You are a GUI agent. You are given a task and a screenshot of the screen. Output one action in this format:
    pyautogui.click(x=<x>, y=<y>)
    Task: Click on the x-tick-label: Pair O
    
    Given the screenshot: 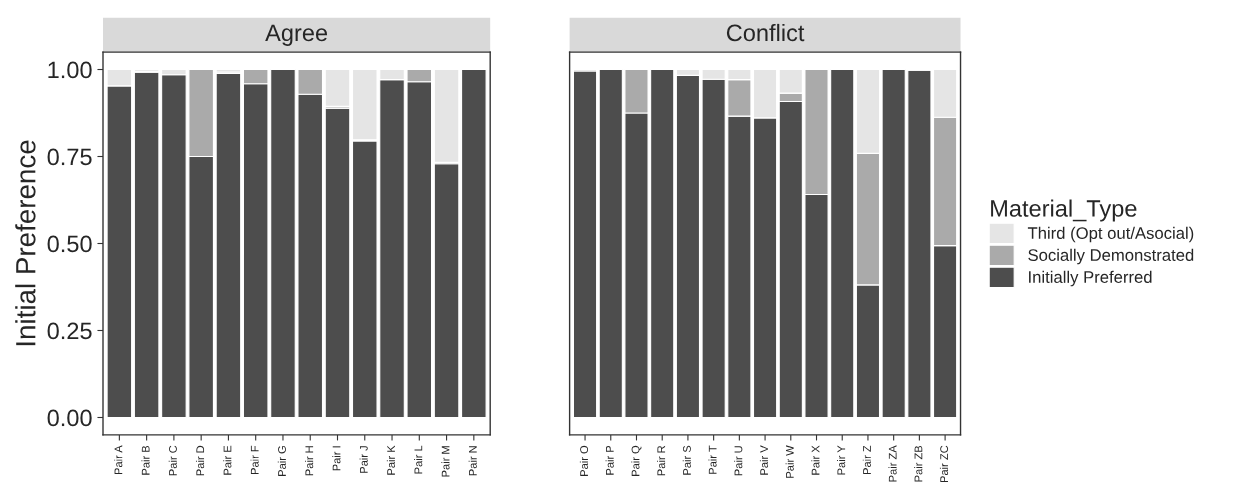 What is the action you would take?
    pyautogui.click(x=584, y=460)
    